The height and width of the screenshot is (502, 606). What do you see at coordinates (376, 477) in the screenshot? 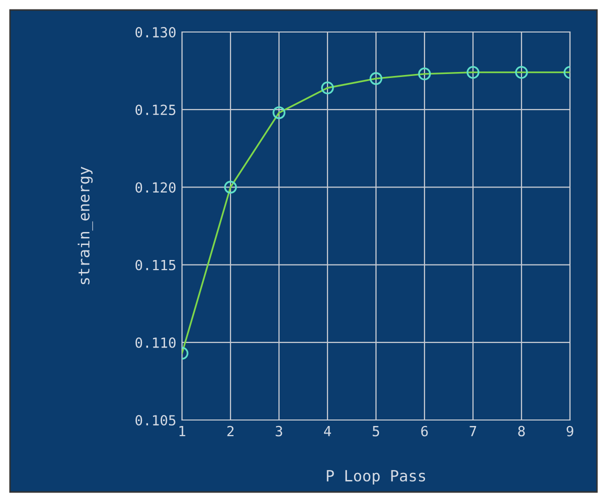
I see `x-axis-title: P Loop Pass` at bounding box center [376, 477].